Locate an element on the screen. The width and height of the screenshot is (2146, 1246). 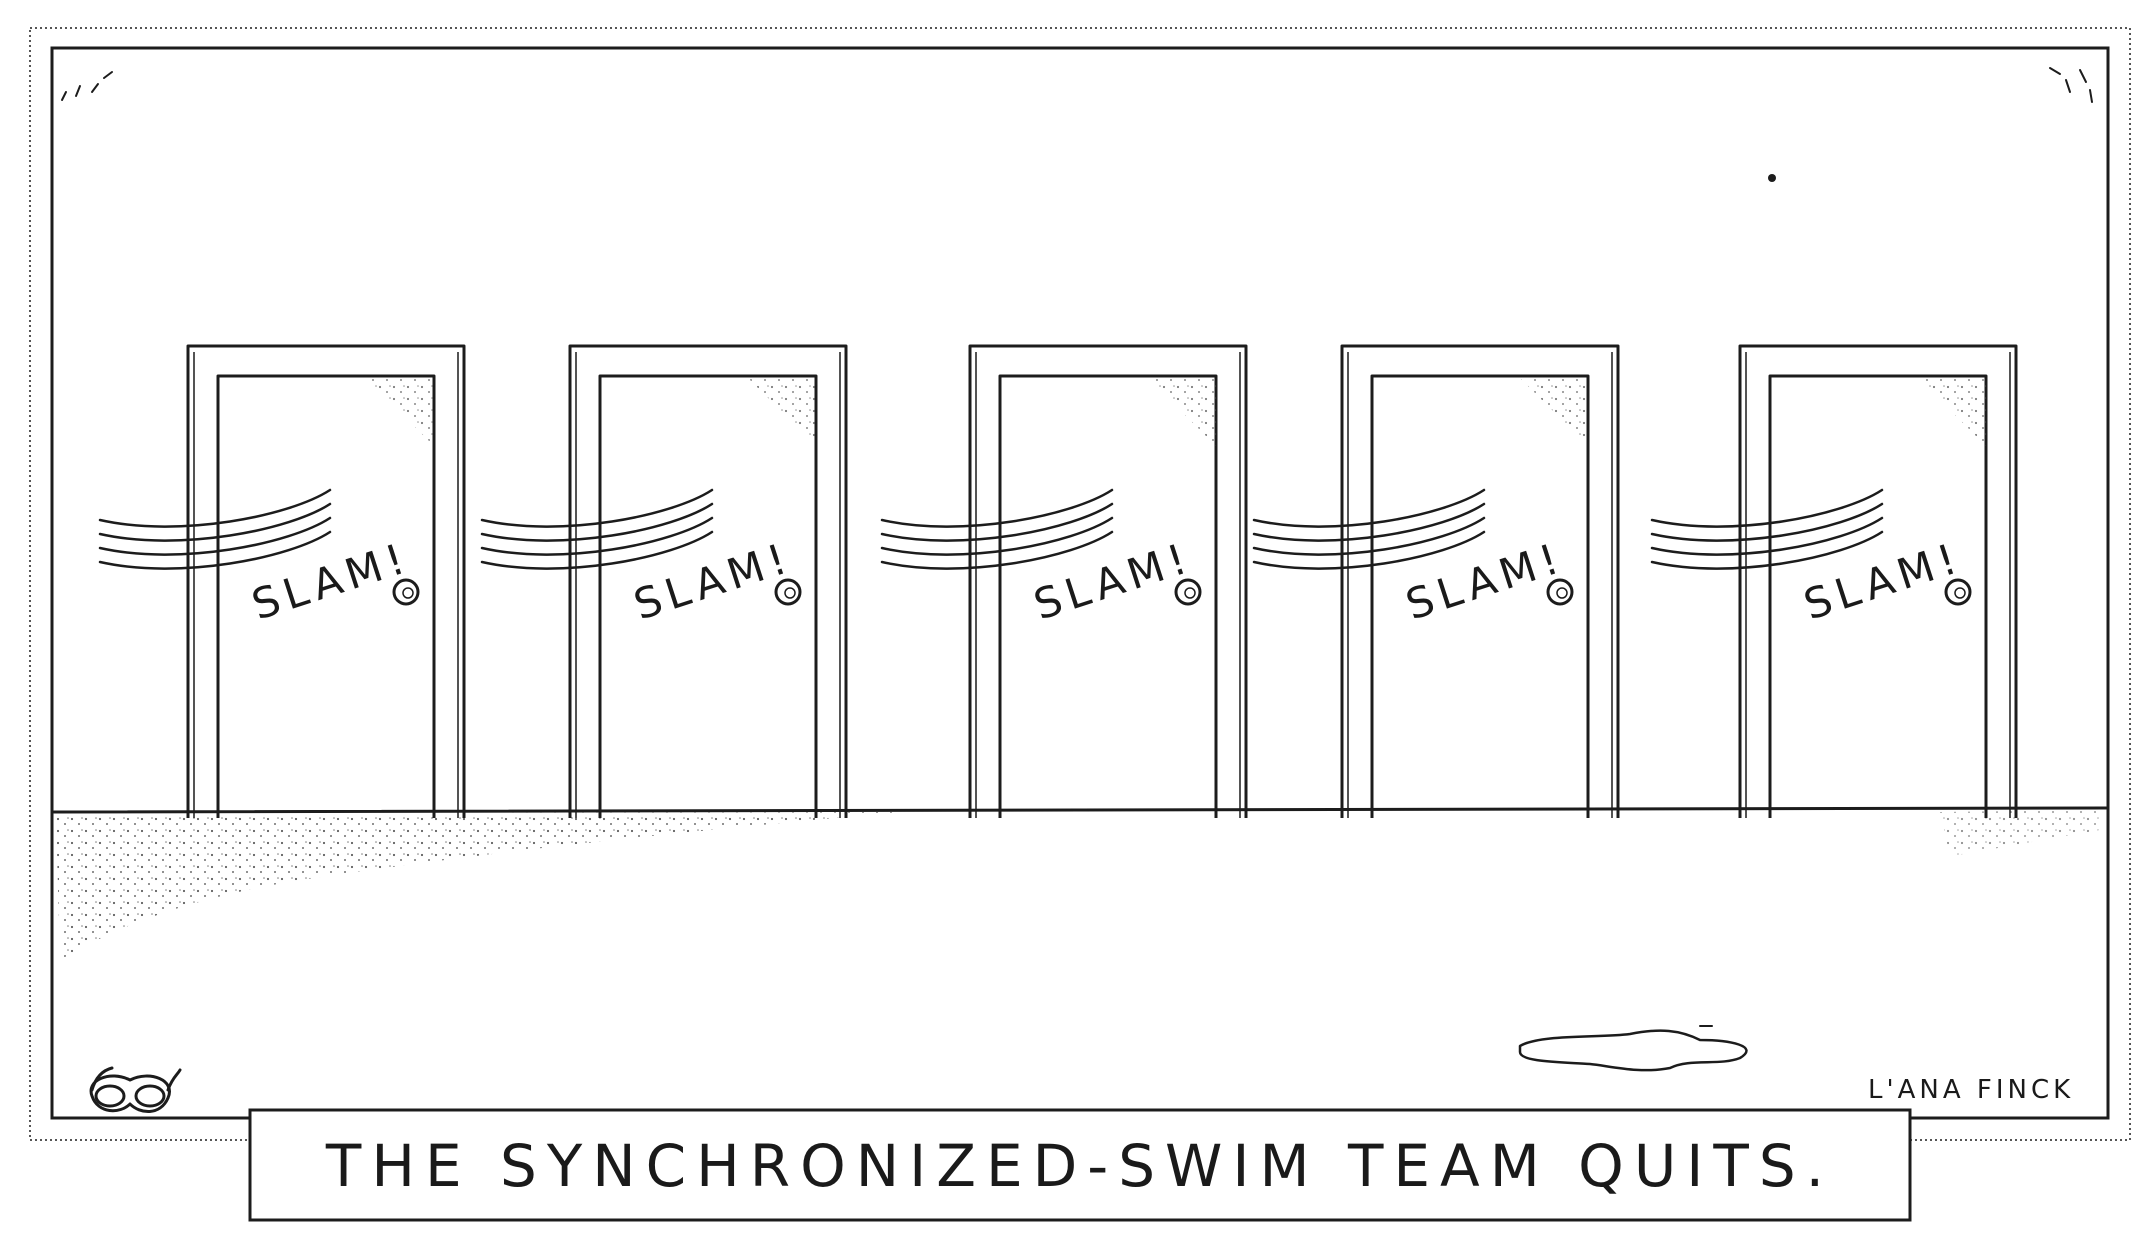
wall-speck is located at coordinates (1772, 178).